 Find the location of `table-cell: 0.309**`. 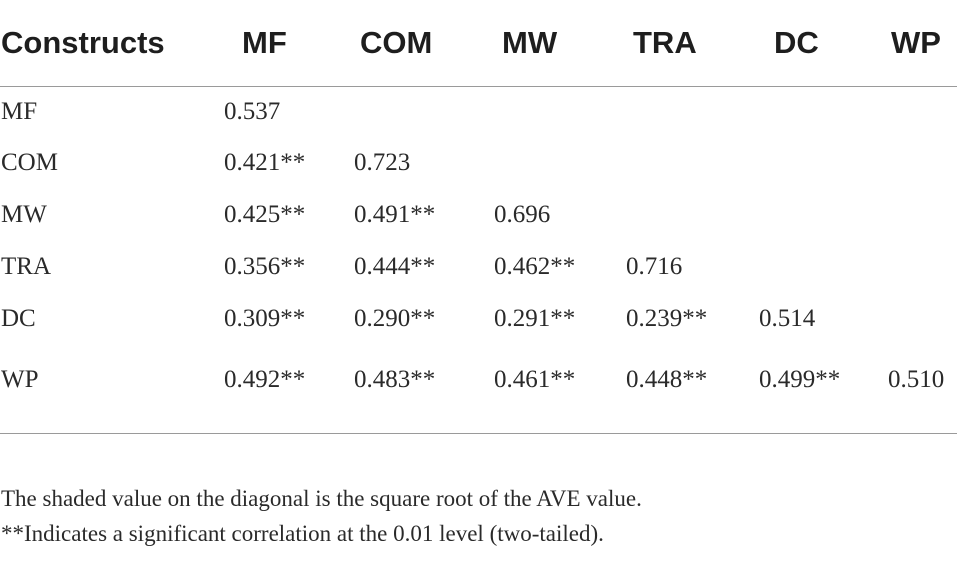

table-cell: 0.309** is located at coordinates (265, 318).